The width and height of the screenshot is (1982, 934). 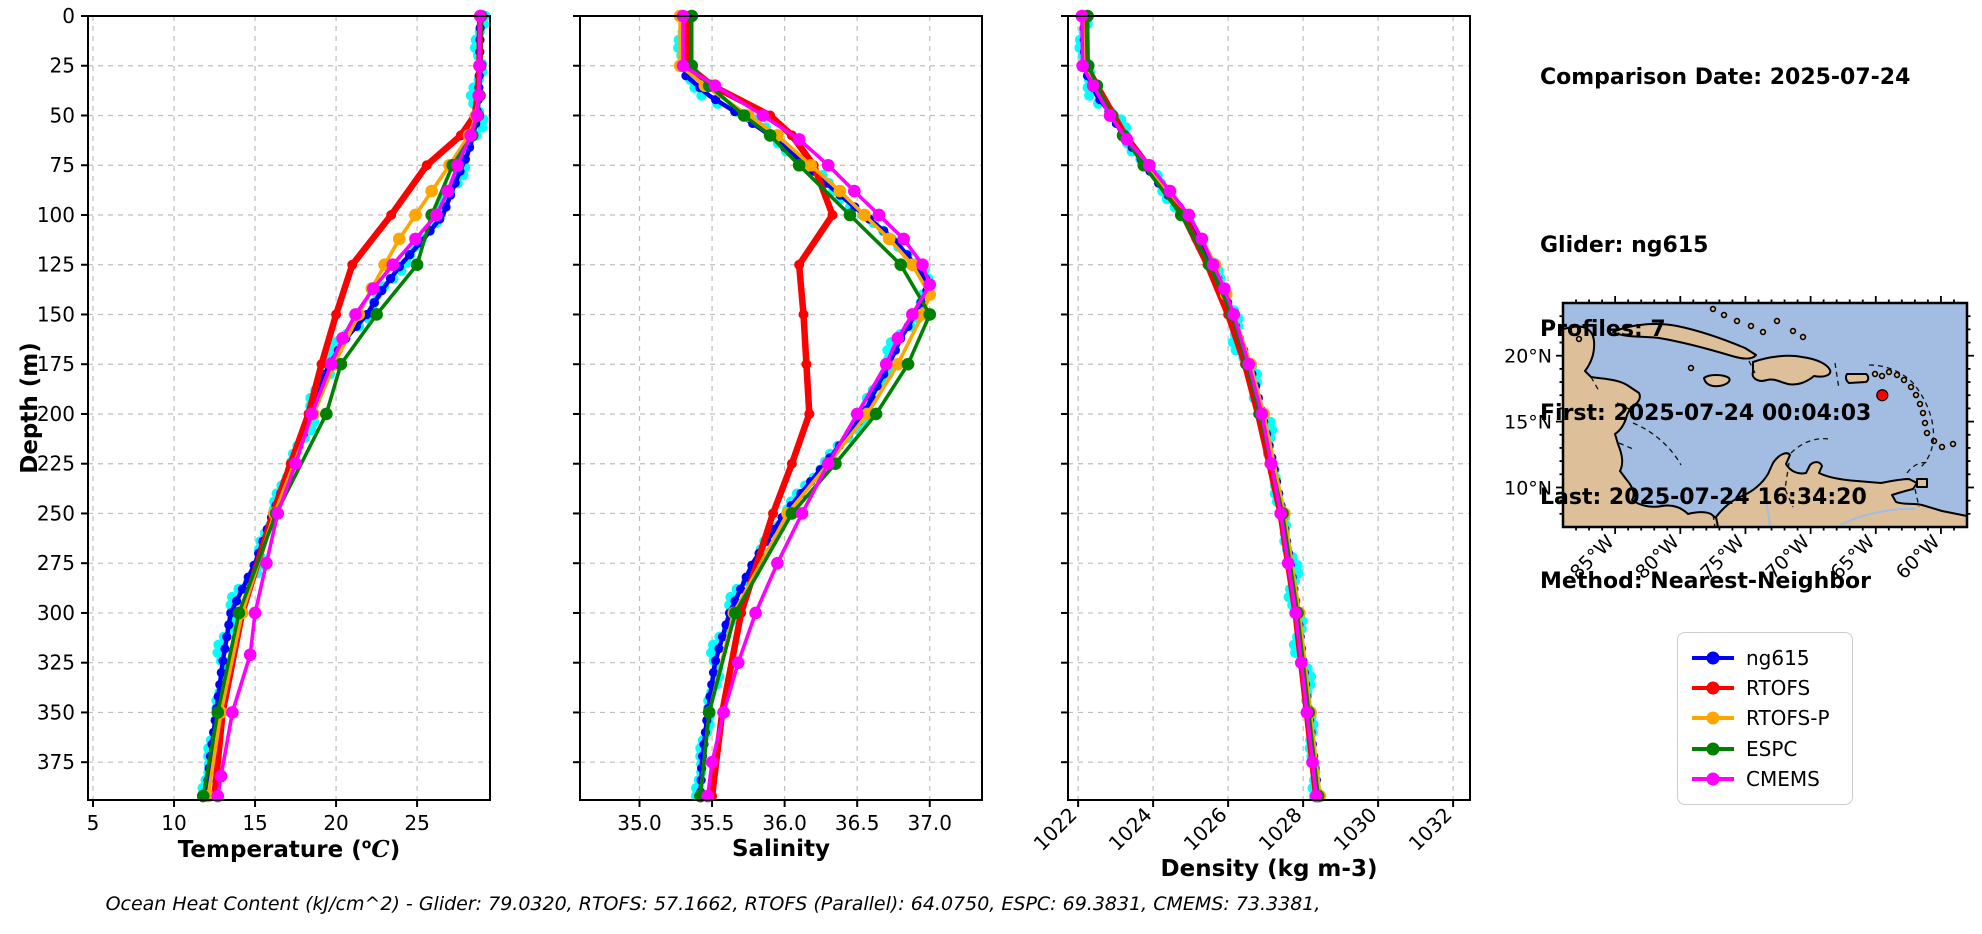 I want to click on legend-label: CMEMS, so click(x=1783, y=778).